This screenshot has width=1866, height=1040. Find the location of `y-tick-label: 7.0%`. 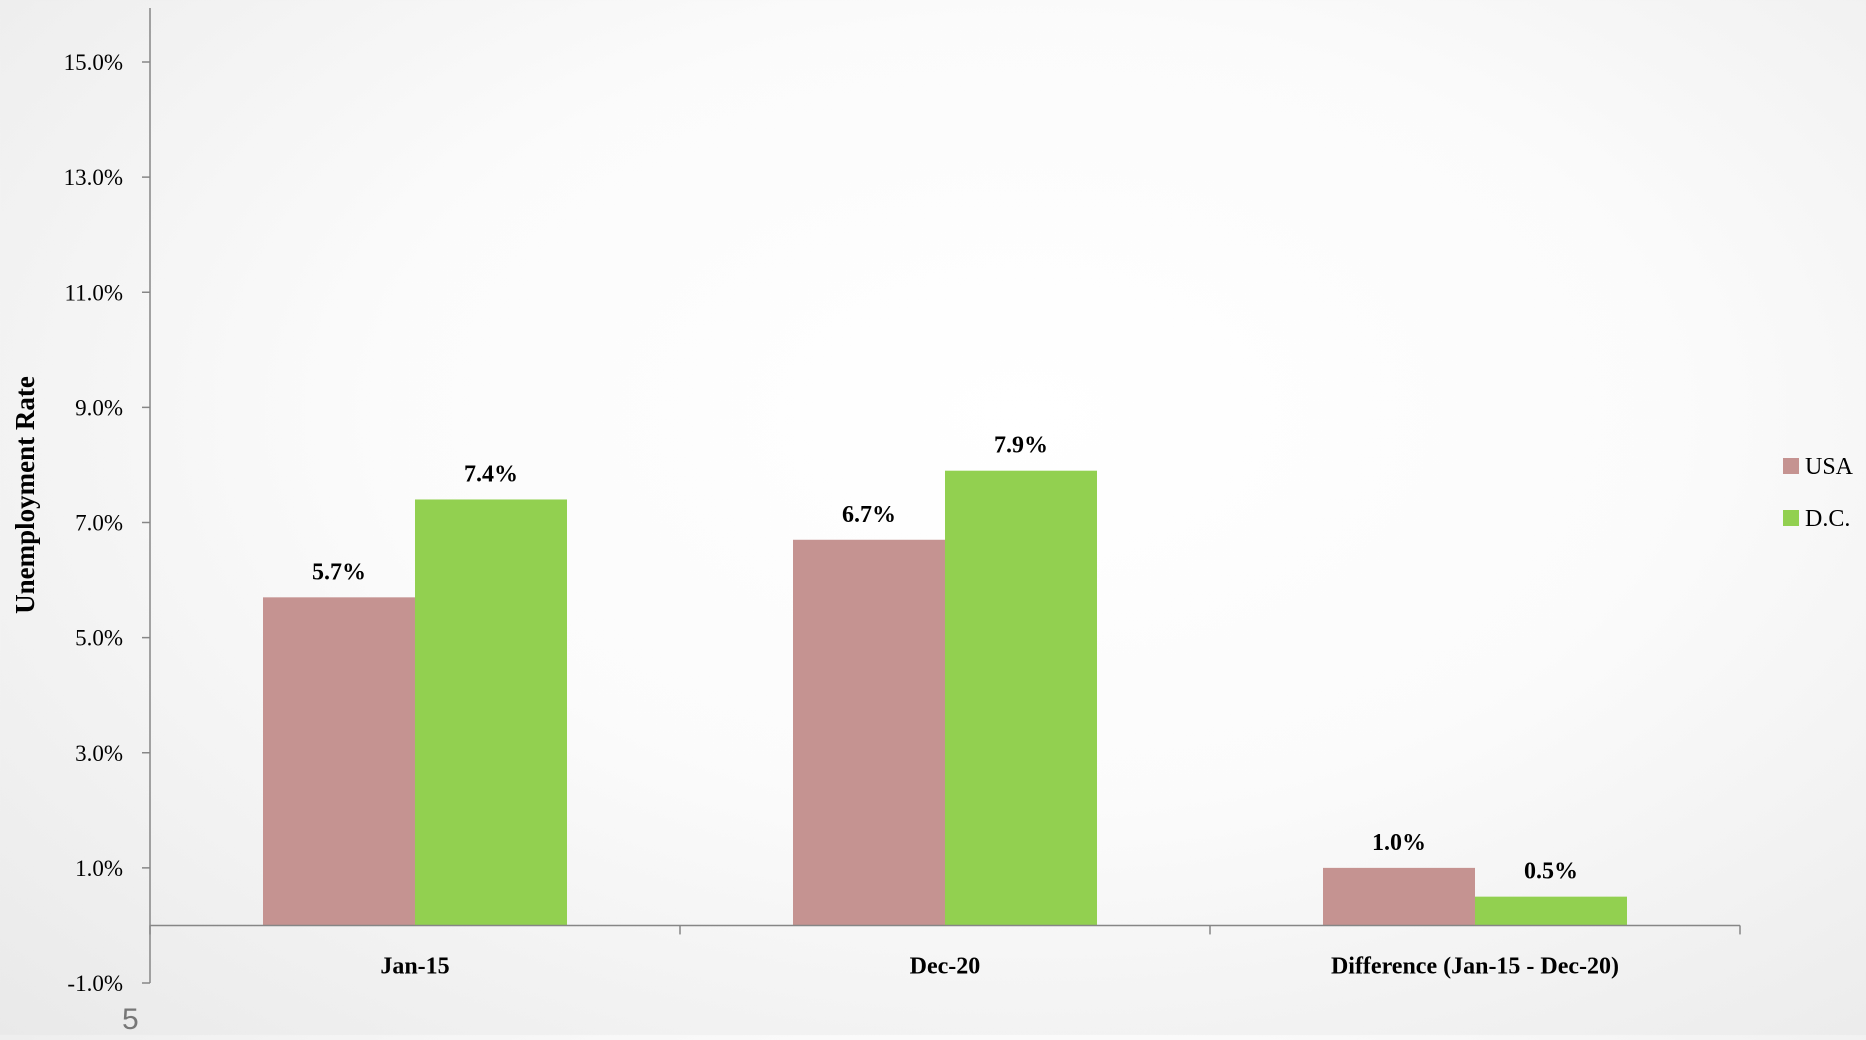

y-tick-label: 7.0% is located at coordinates (99, 523).